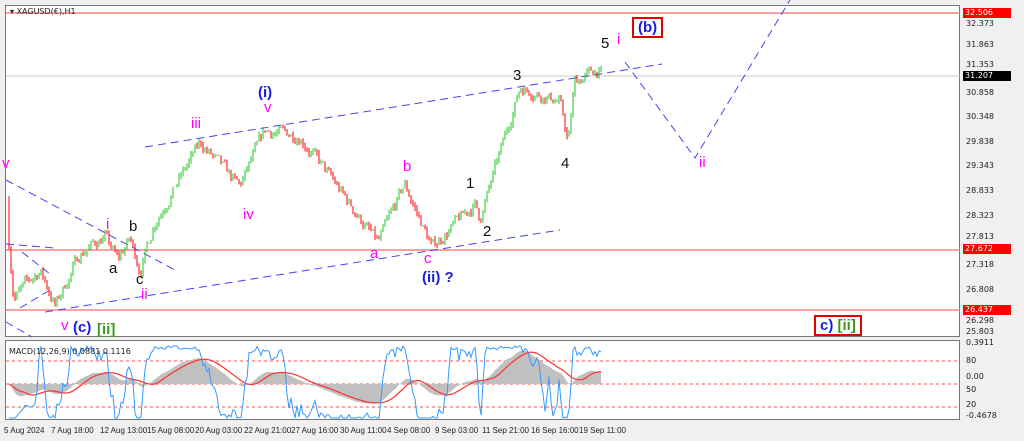 The image size is (1024, 441). I want to click on projection-path, so click(707, 79).